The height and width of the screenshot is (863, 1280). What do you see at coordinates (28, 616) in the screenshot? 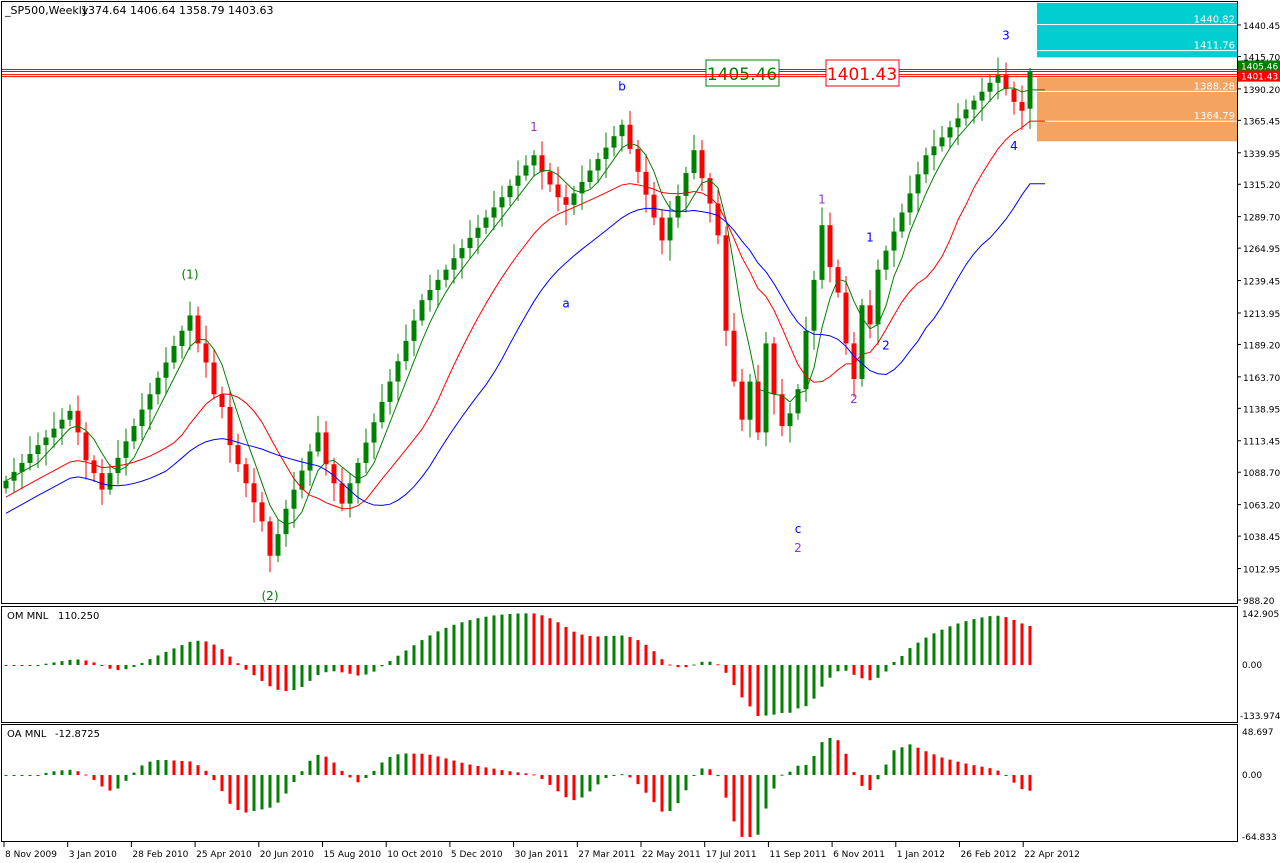
I see `om-indicator-name: OM MNL` at bounding box center [28, 616].